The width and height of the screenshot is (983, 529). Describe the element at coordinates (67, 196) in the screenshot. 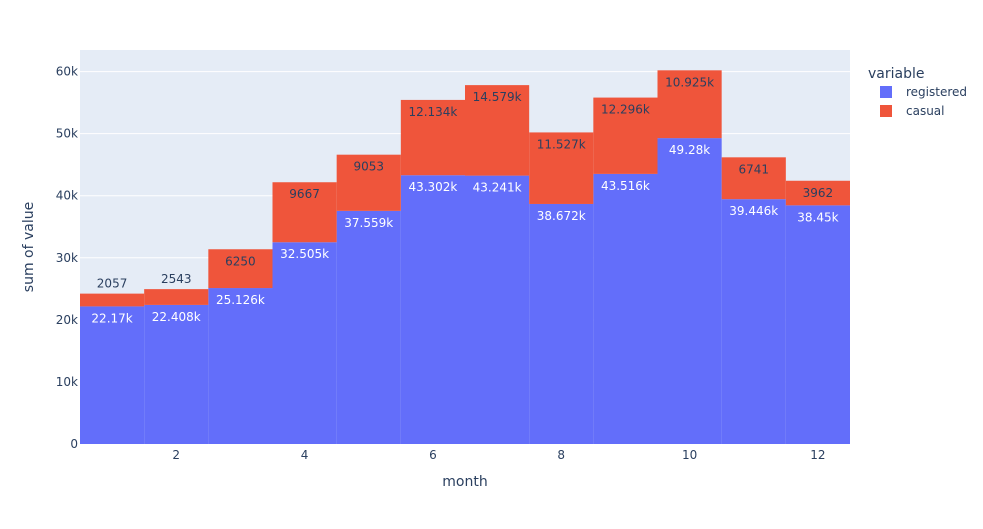

I see `y-tick-label: 40k` at that location.